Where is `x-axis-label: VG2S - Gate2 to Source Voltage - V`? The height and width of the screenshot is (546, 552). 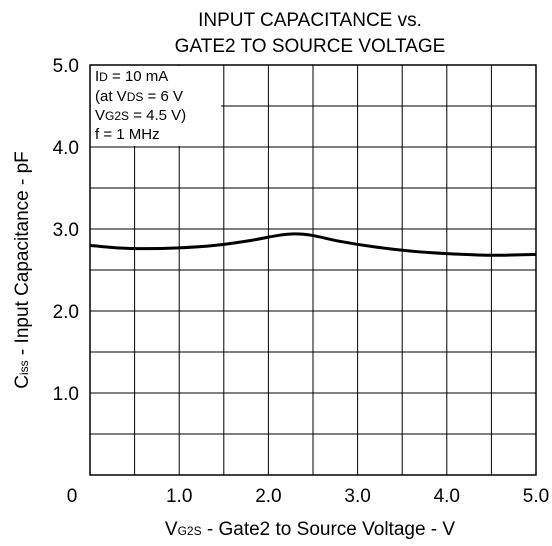
x-axis-label: VG2S - Gate2 to Source Voltage - V is located at coordinates (310, 529).